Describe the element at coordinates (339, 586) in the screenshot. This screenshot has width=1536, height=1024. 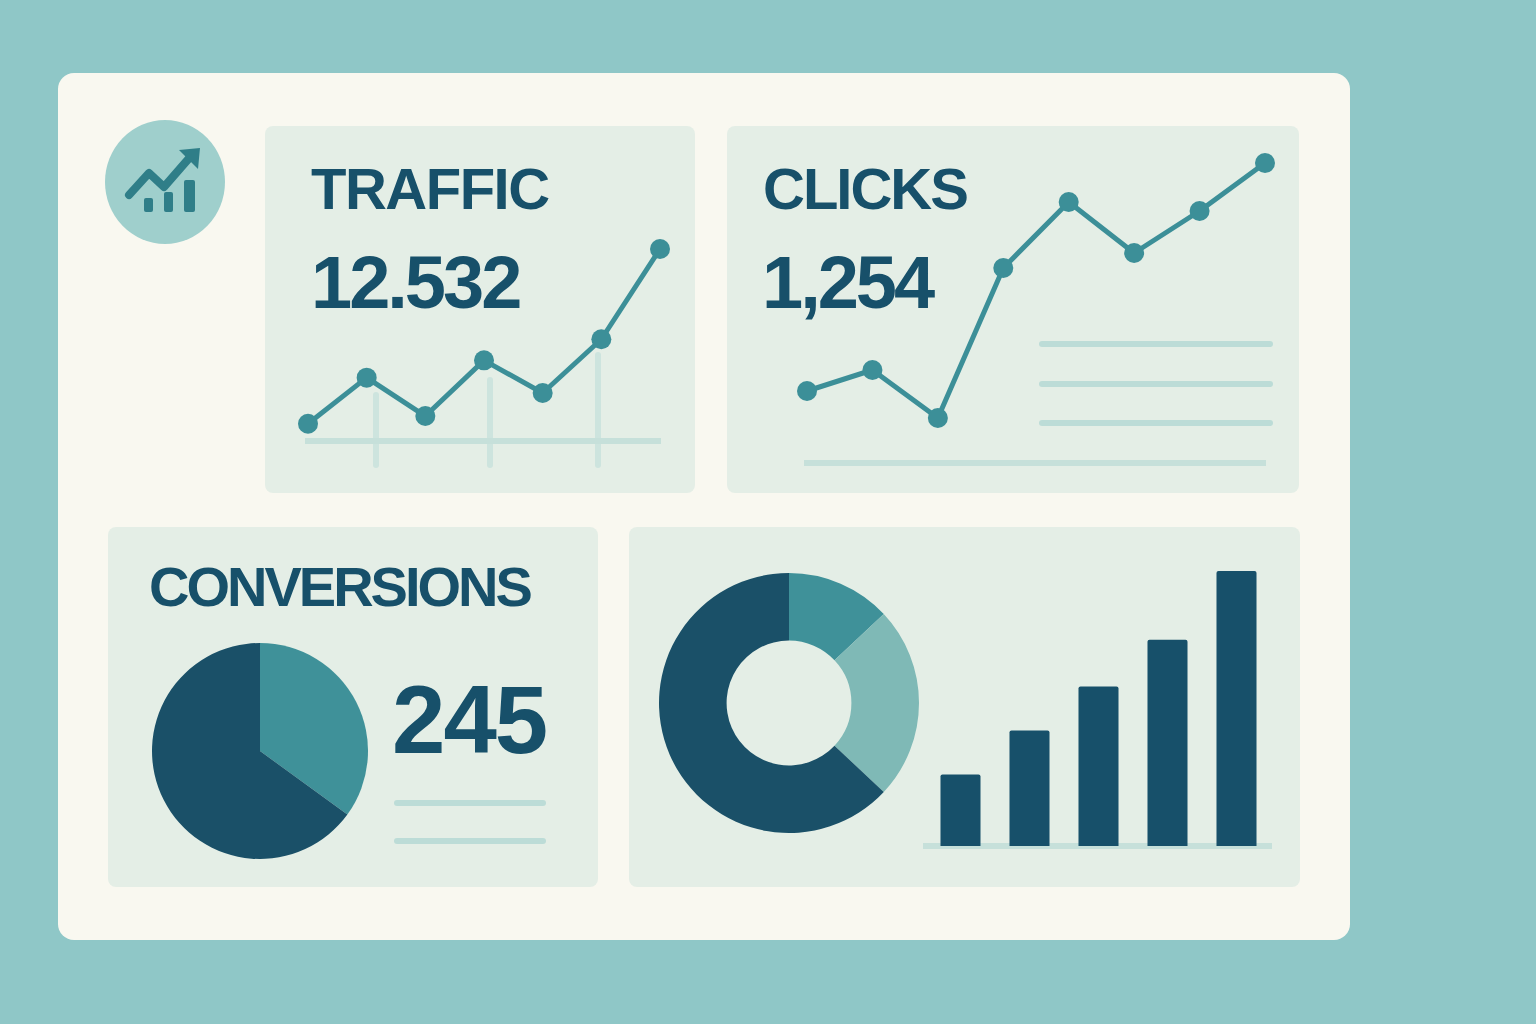
I see `chart-title: CONVERSIONS` at that location.